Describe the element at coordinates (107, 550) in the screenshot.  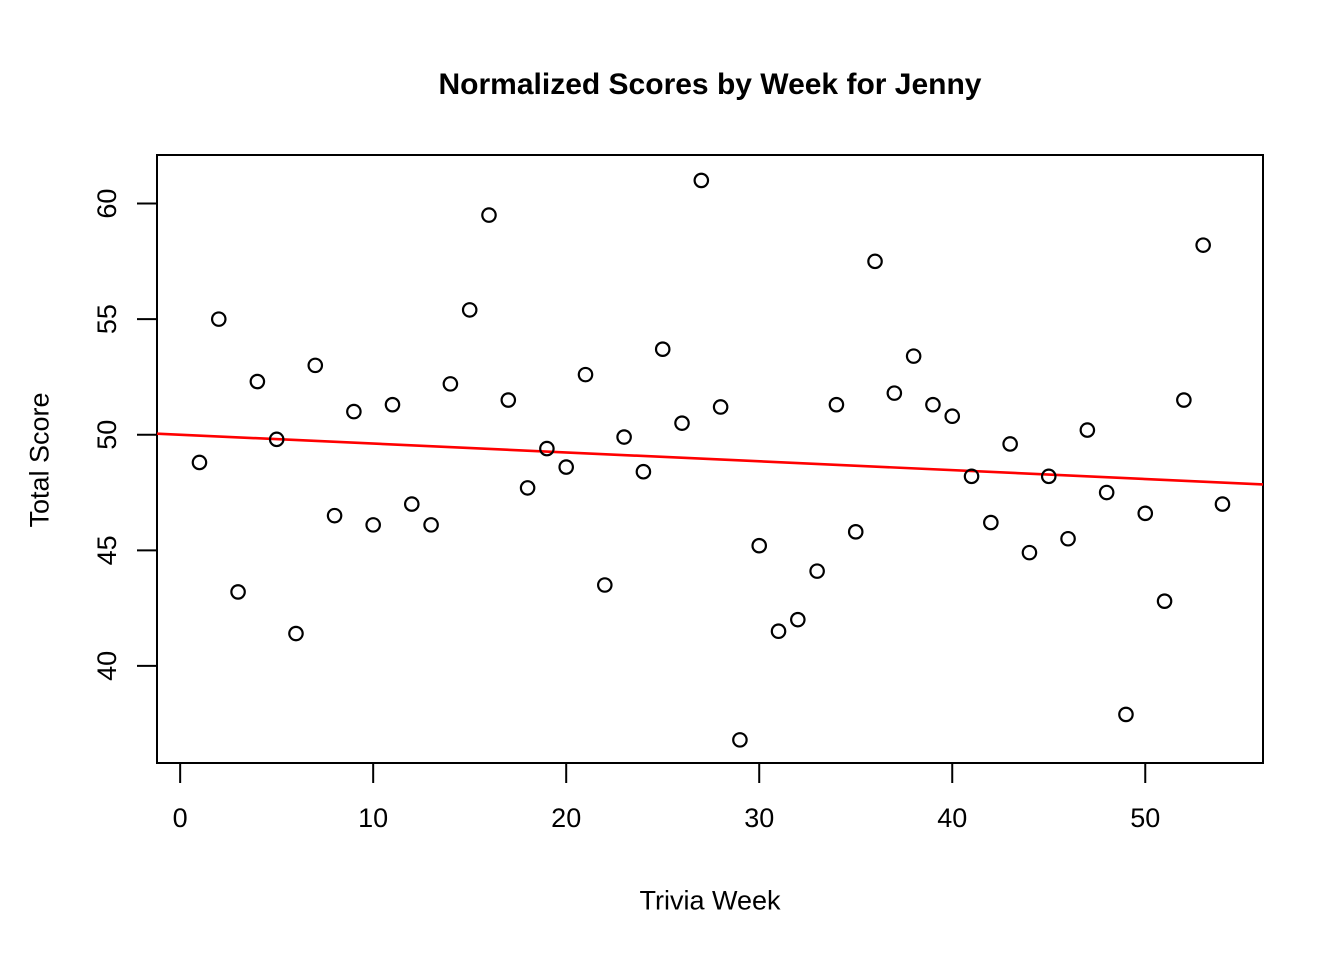
I see `y-tick-label: 45` at that location.